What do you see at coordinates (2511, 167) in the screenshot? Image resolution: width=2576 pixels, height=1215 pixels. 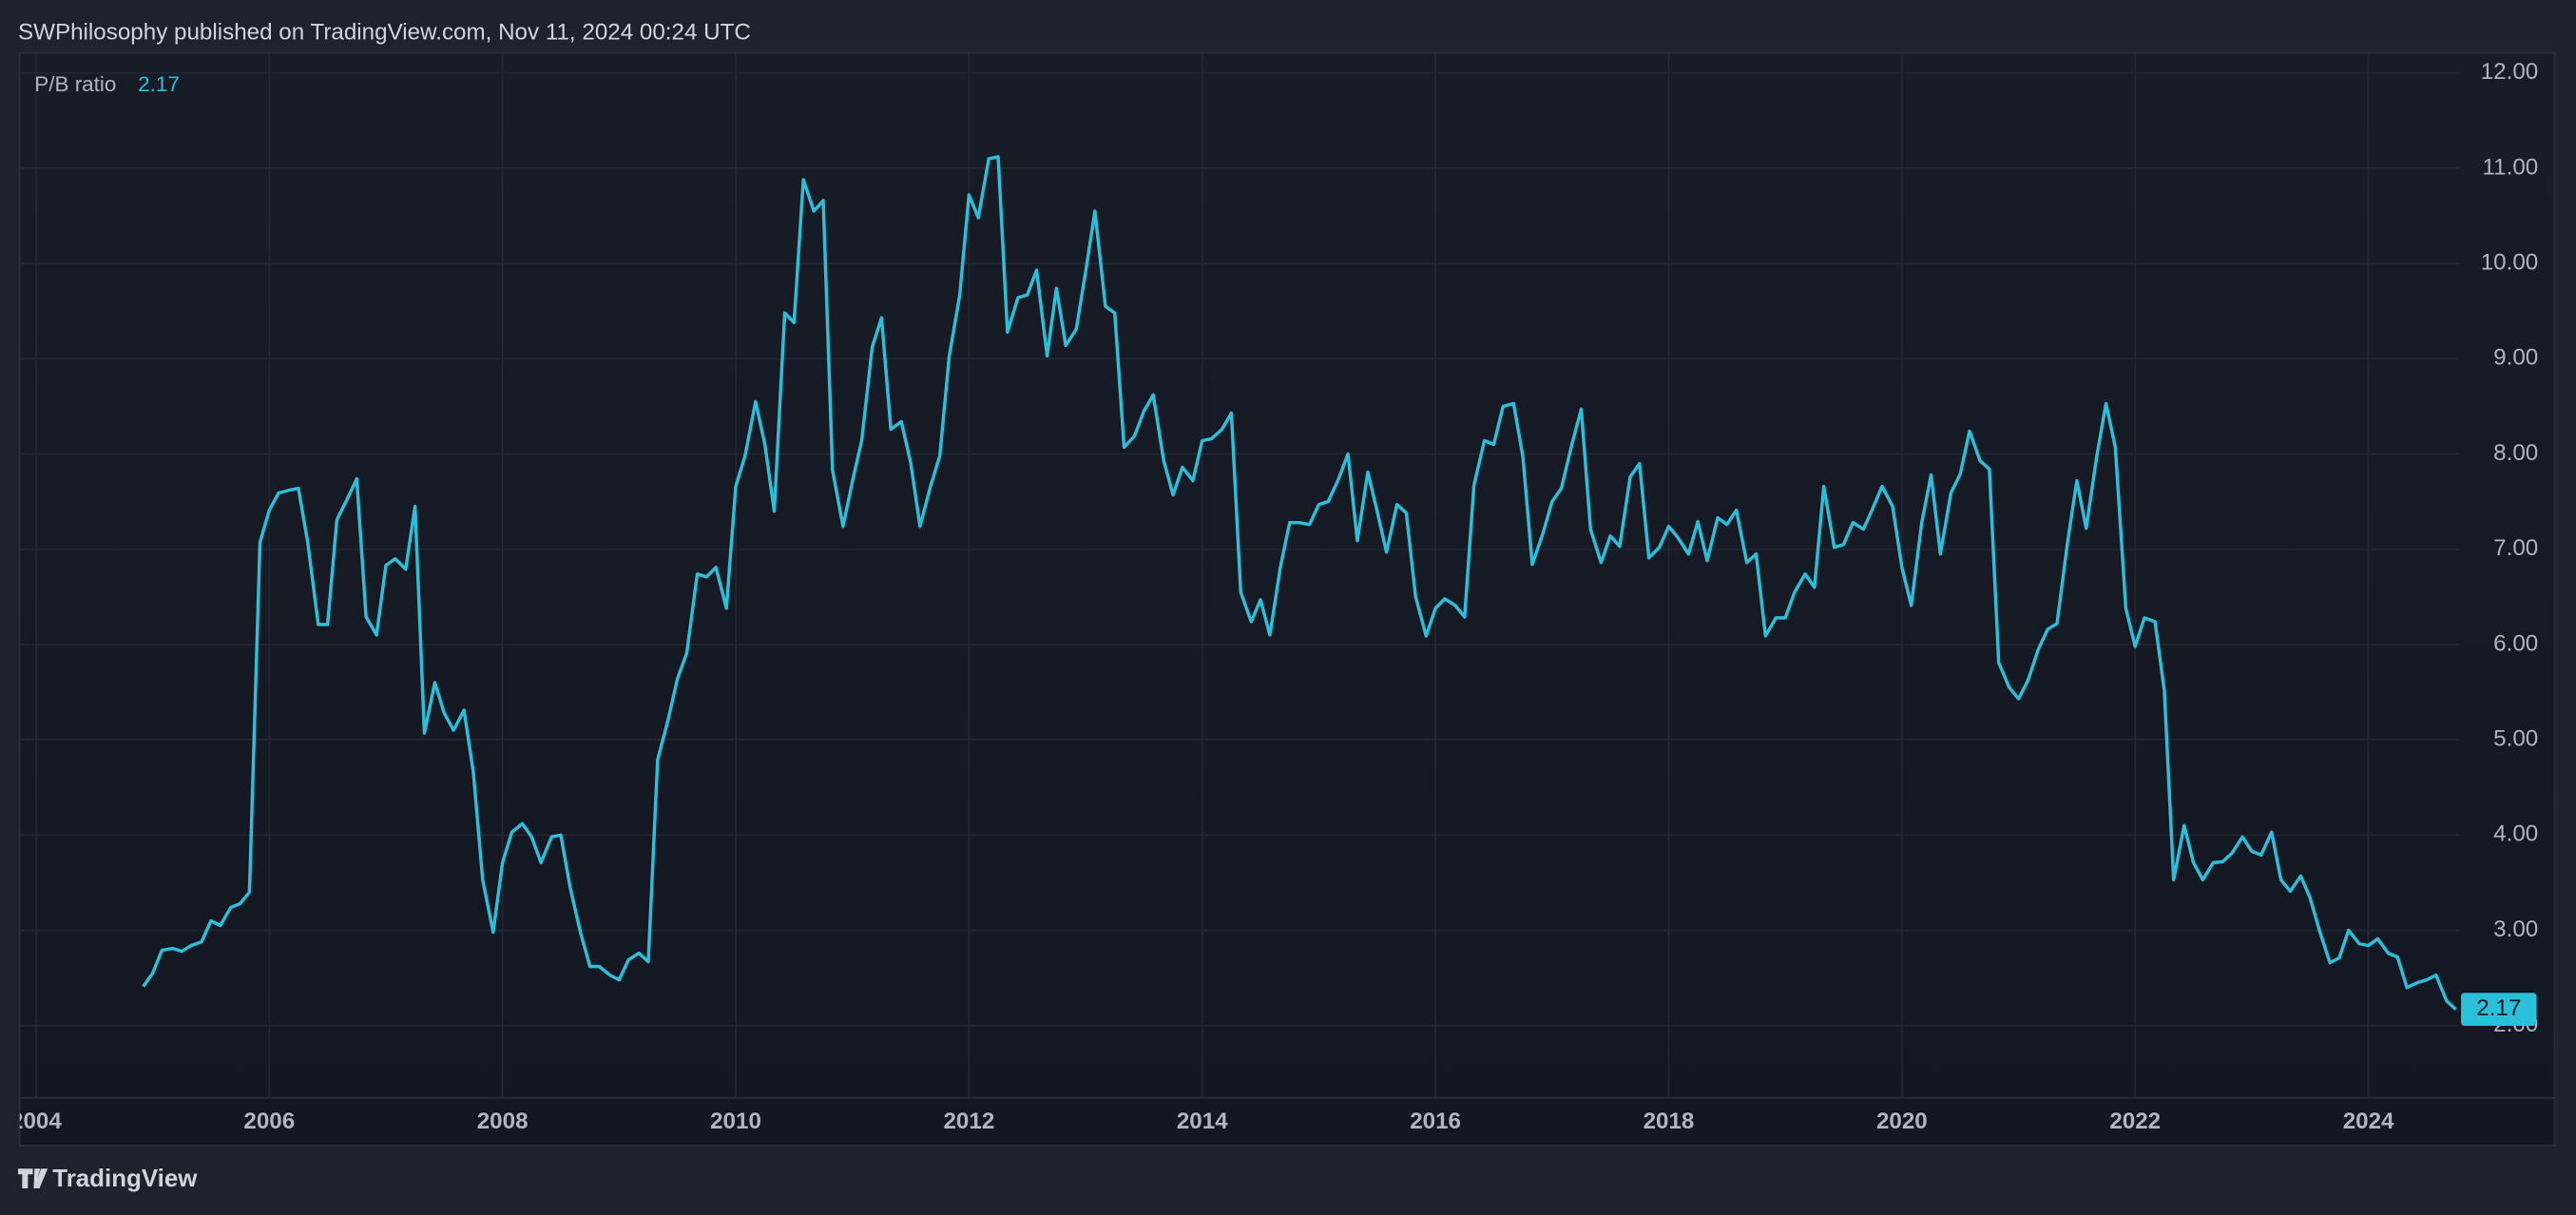 I see `y-tick-label: 11.00` at bounding box center [2511, 167].